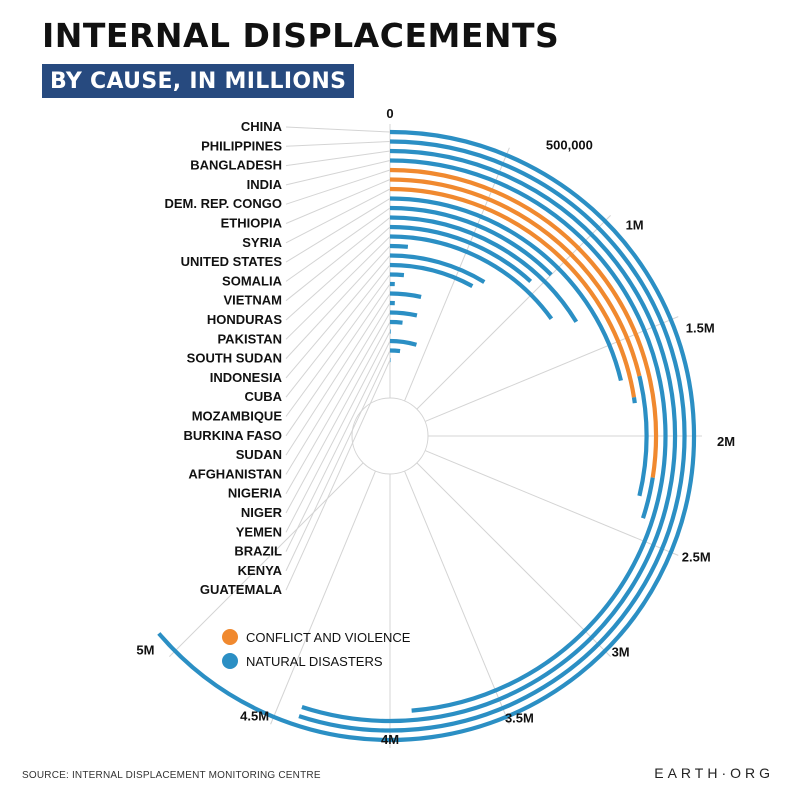 Image resolution: width=800 pixels, height=800 pixels. Describe the element at coordinates (700, 328) in the screenshot. I see `tick-label: 1.5M` at that location.